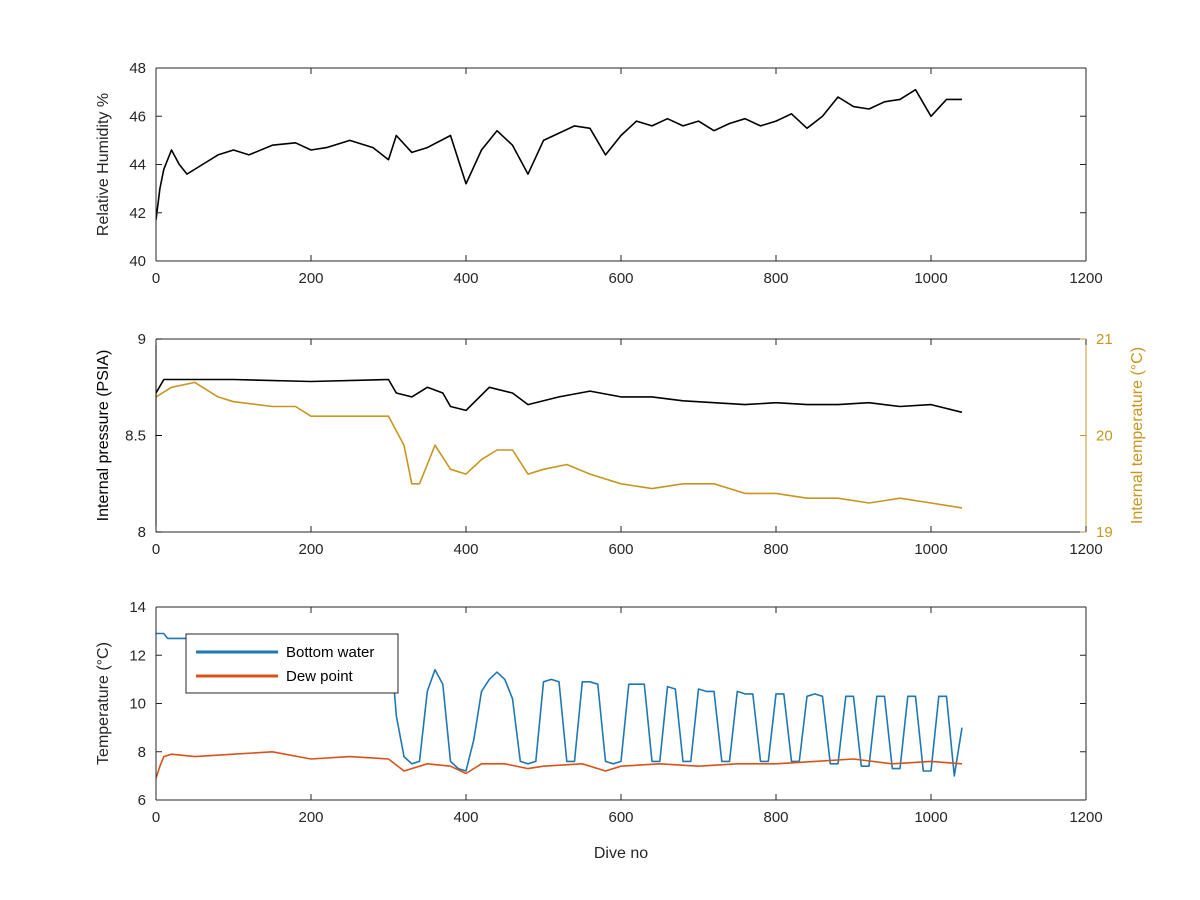 This screenshot has height=900, width=1200. Describe the element at coordinates (103, 703) in the screenshot. I see `y-axis-label: Temperature (°C)` at that location.